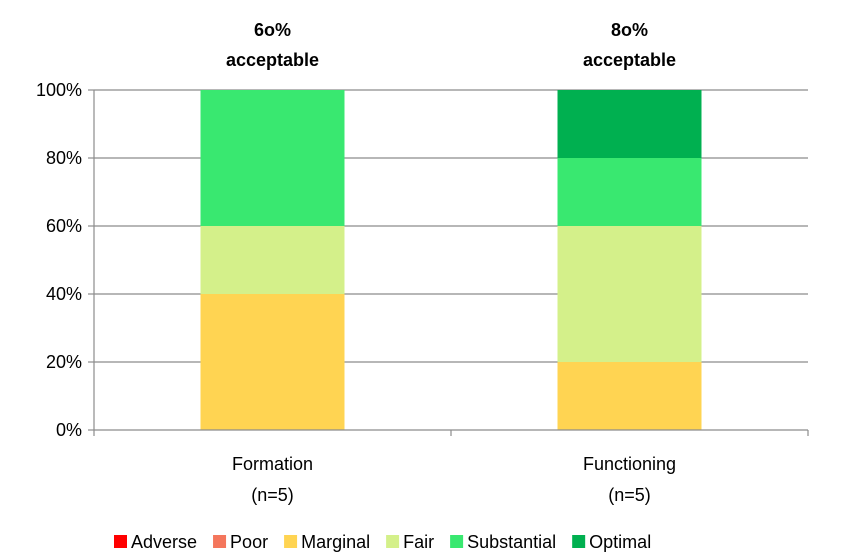 The image size is (859, 560). I want to click on legend-label: Marginal, so click(335, 542).